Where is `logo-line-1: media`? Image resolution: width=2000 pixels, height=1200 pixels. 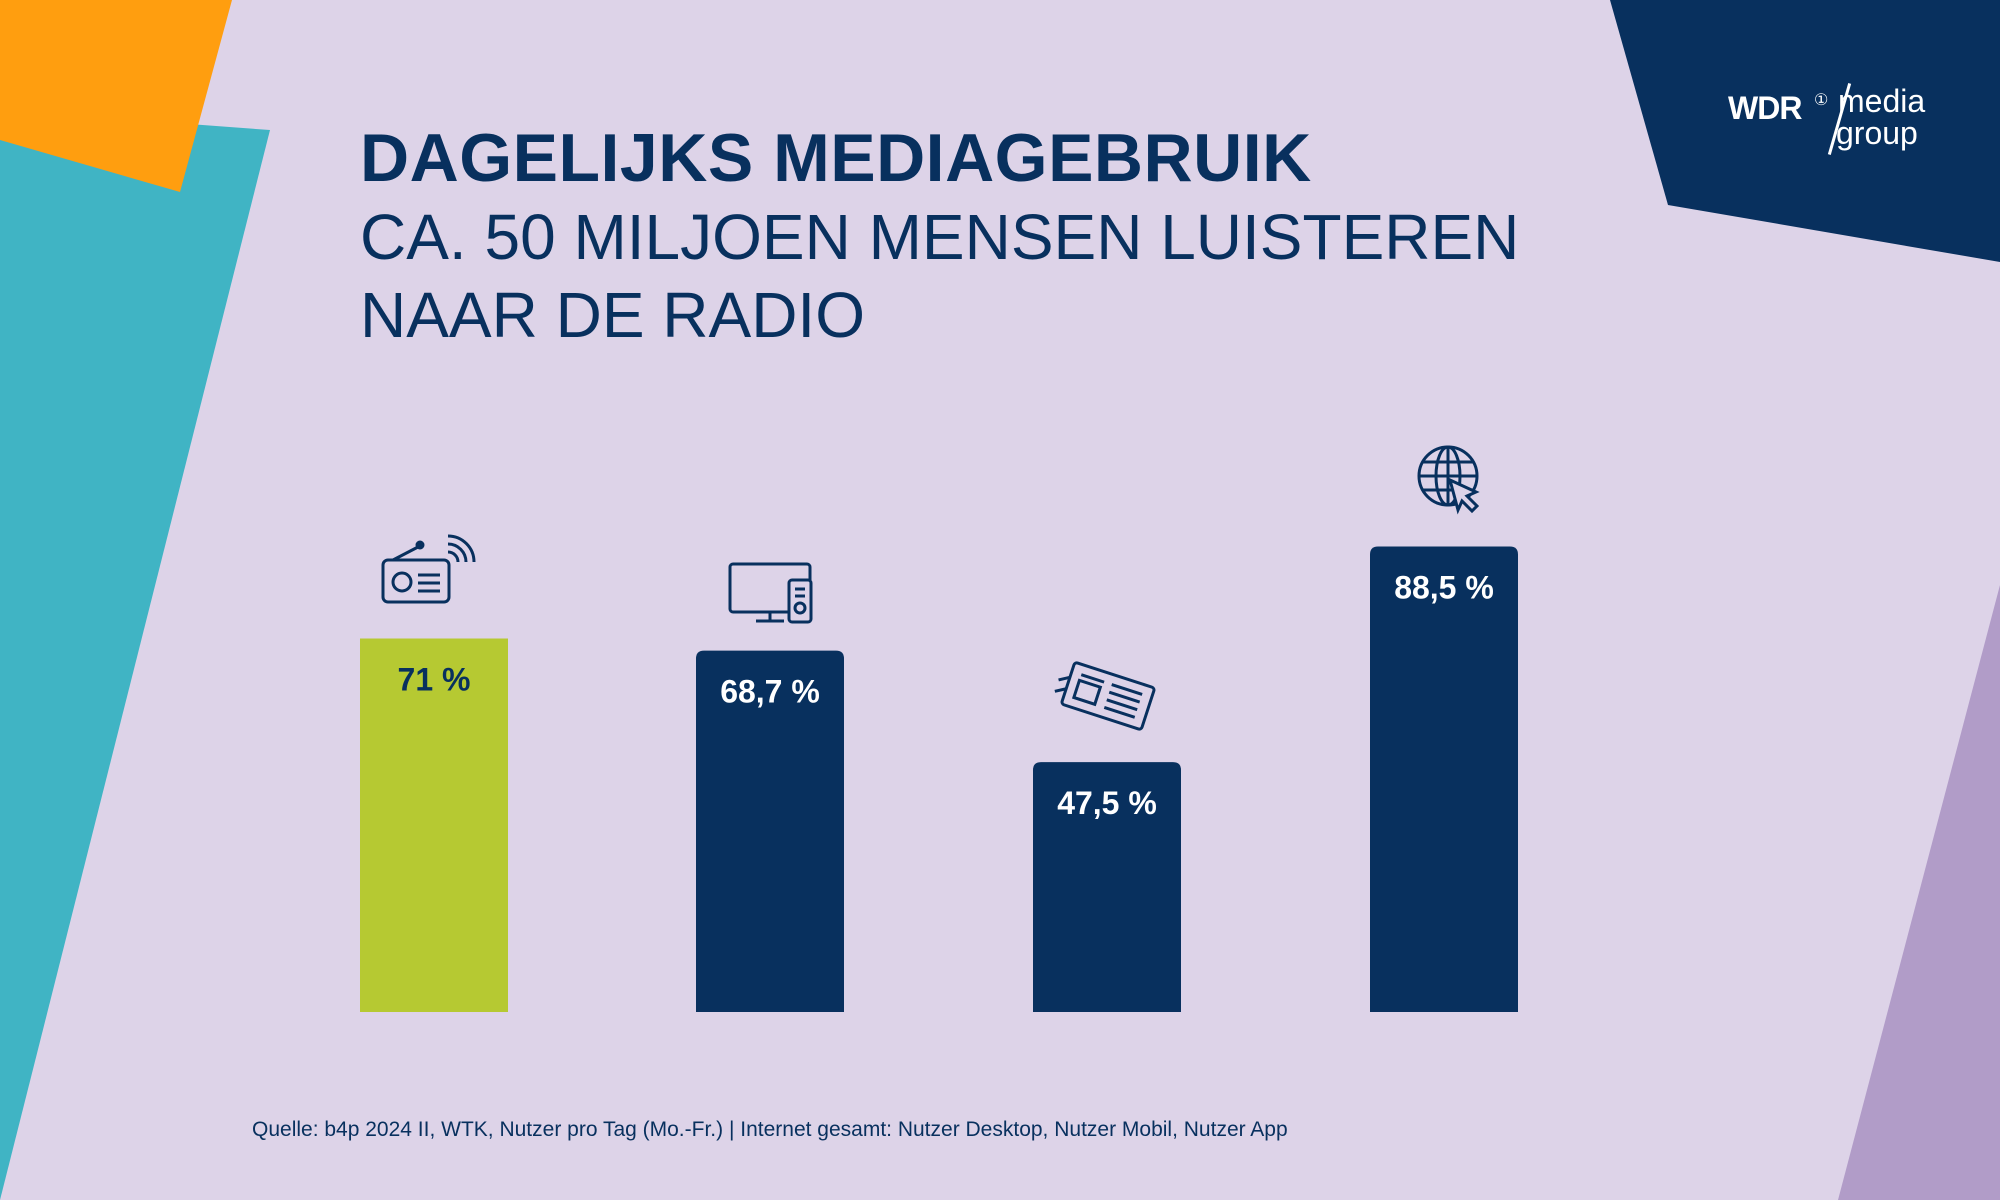
logo-line-1: media is located at coordinates (1882, 101).